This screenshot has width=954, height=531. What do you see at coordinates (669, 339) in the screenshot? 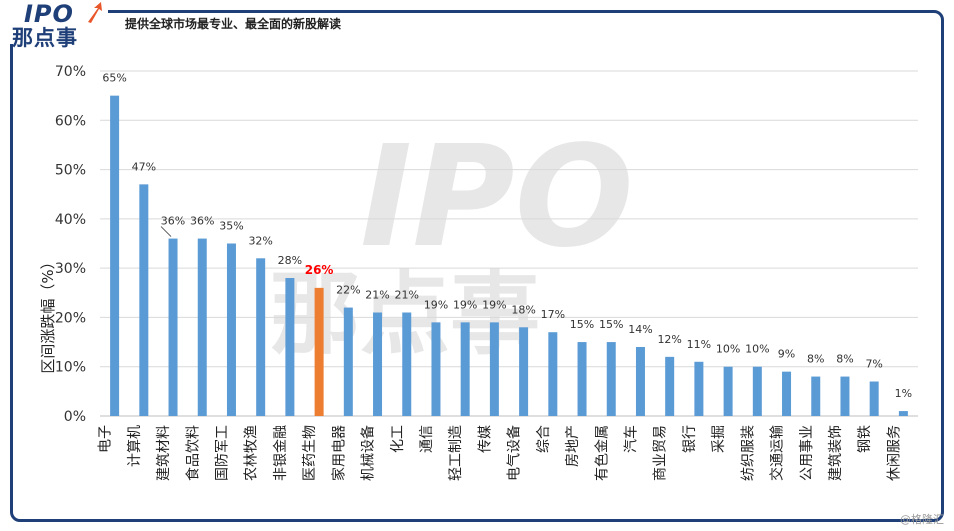
I see `data-label: 12%` at bounding box center [669, 339].